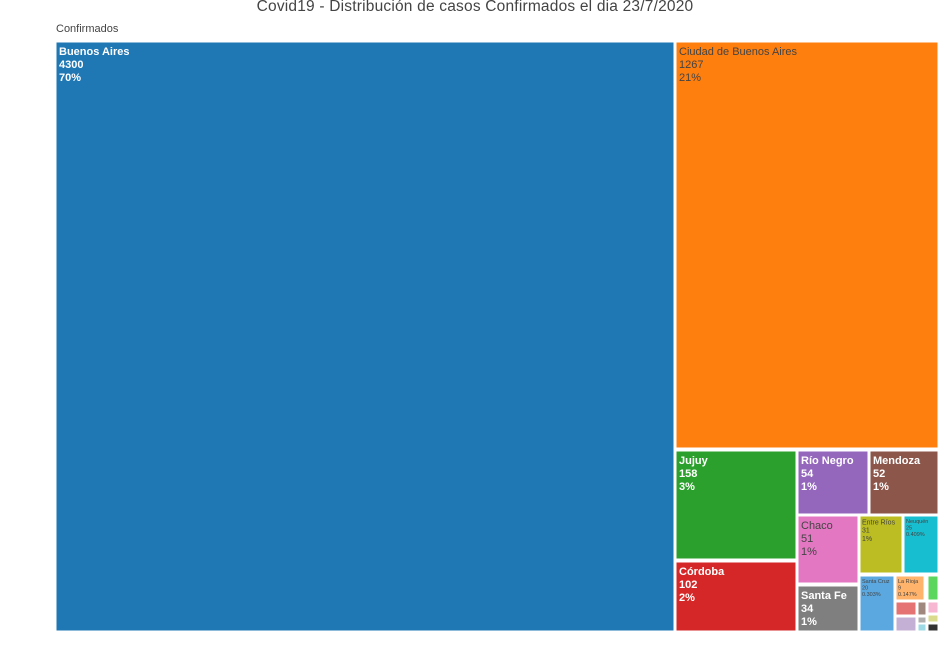  Describe the element at coordinates (909, 529) in the screenshot. I see `tile-value-neuquen: 25` at that location.